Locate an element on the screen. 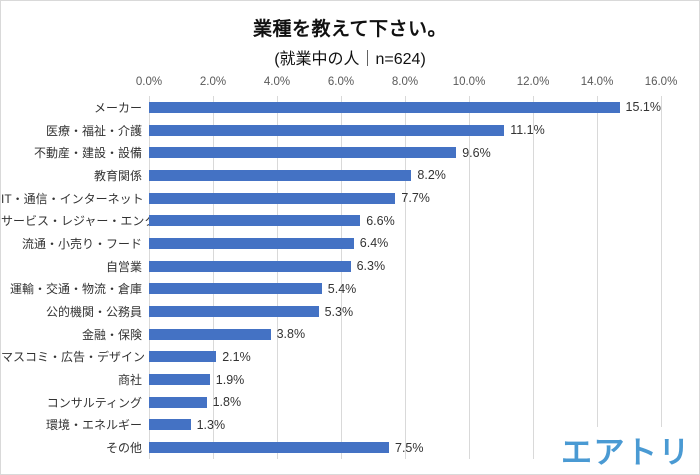  bar-track: 6.6% is located at coordinates (405, 220).